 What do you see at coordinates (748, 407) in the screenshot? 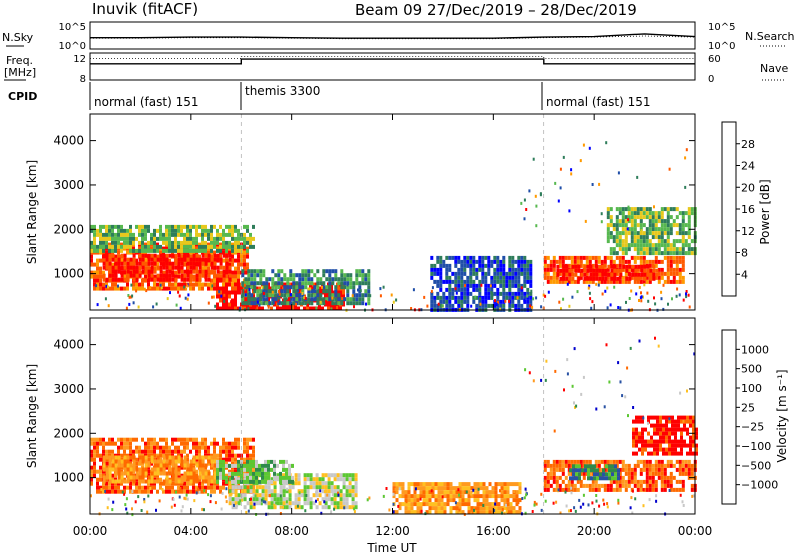
I see `velocity-colorbar-tick-label: 25` at bounding box center [748, 407].